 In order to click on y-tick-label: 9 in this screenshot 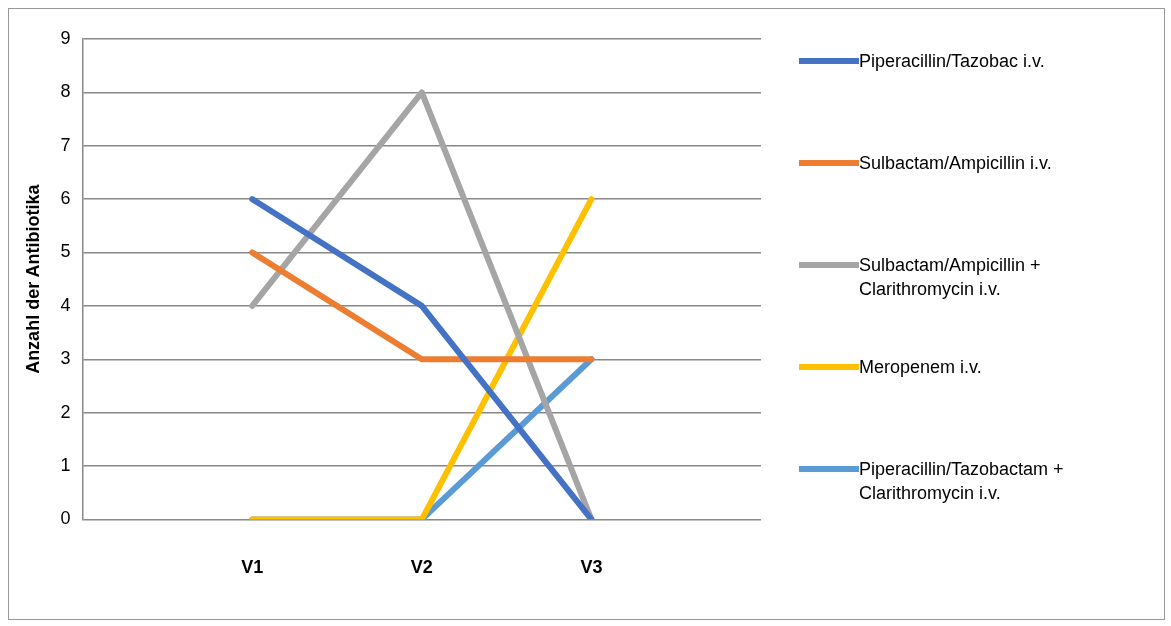, I will do `click(65, 37)`.